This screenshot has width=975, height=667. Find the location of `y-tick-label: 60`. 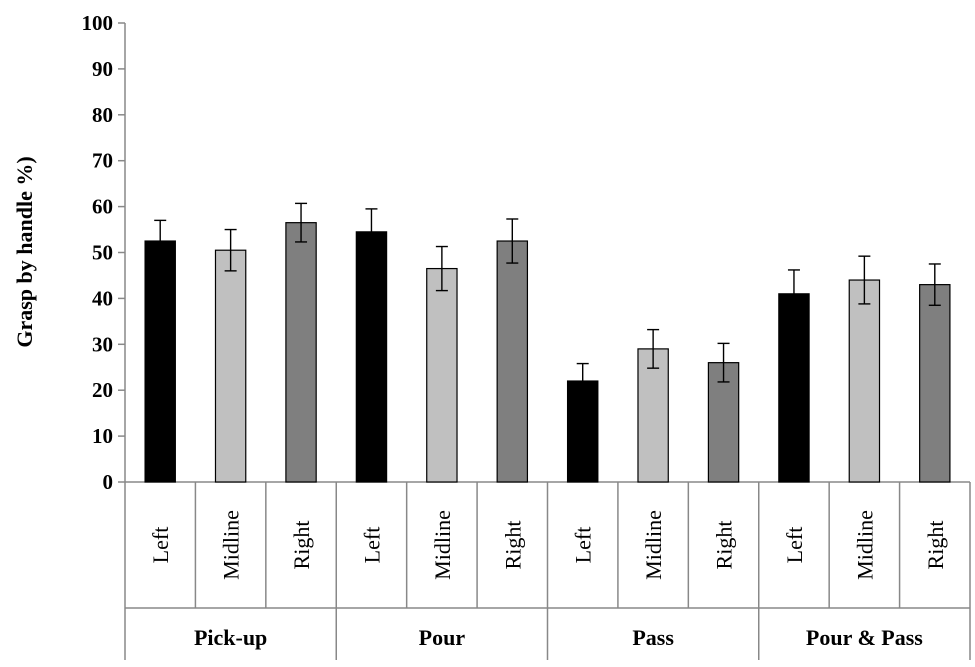

y-tick-label: 60 is located at coordinates (102, 207).